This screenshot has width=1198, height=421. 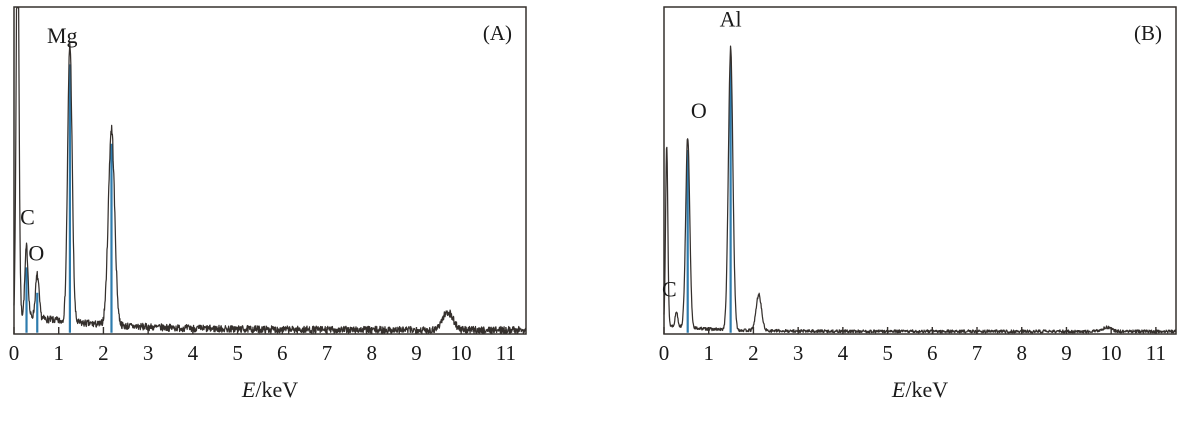 What do you see at coordinates (1148, 33) in the screenshot?
I see `panel-label: (B)` at bounding box center [1148, 33].